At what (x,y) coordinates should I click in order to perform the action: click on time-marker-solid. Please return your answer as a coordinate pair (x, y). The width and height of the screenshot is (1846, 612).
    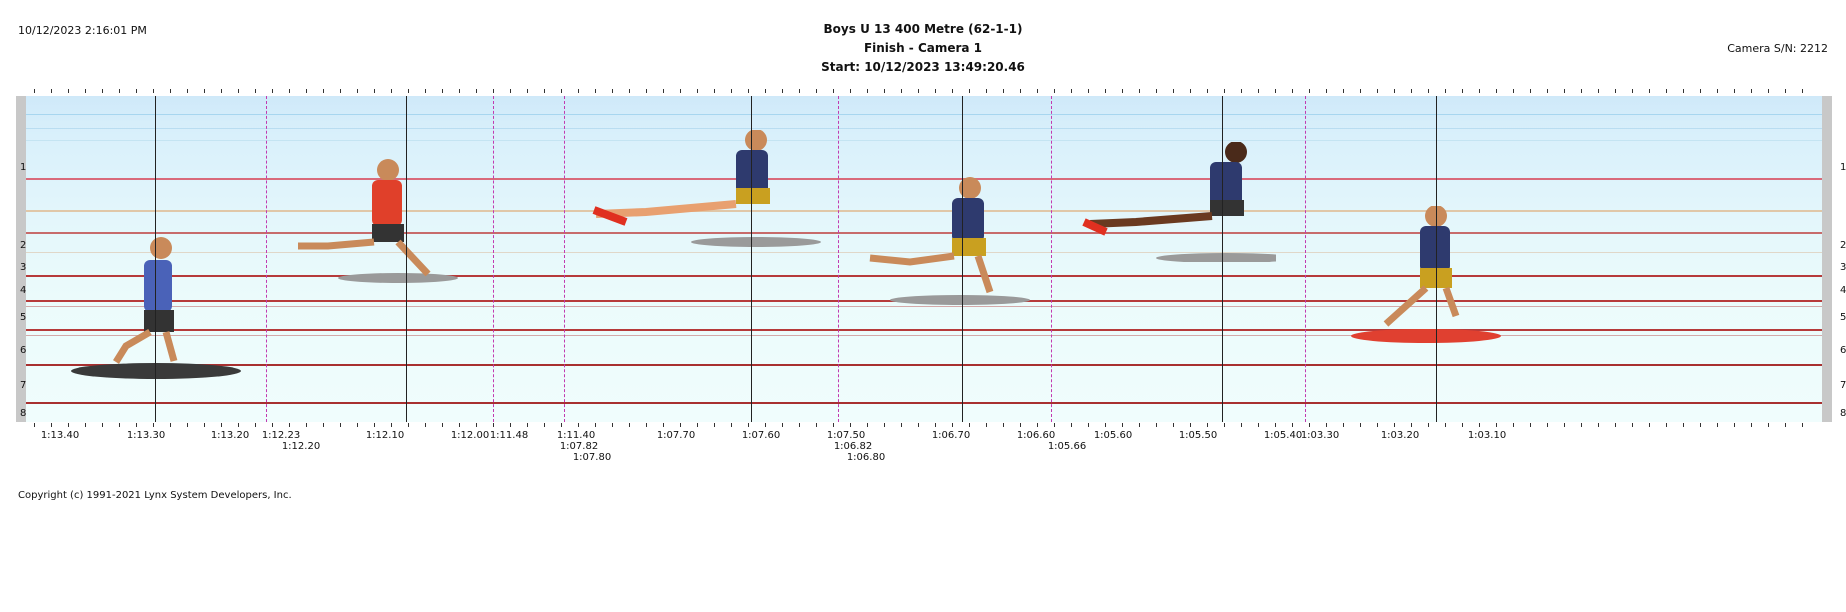
    Looking at the image, I should click on (751, 259).